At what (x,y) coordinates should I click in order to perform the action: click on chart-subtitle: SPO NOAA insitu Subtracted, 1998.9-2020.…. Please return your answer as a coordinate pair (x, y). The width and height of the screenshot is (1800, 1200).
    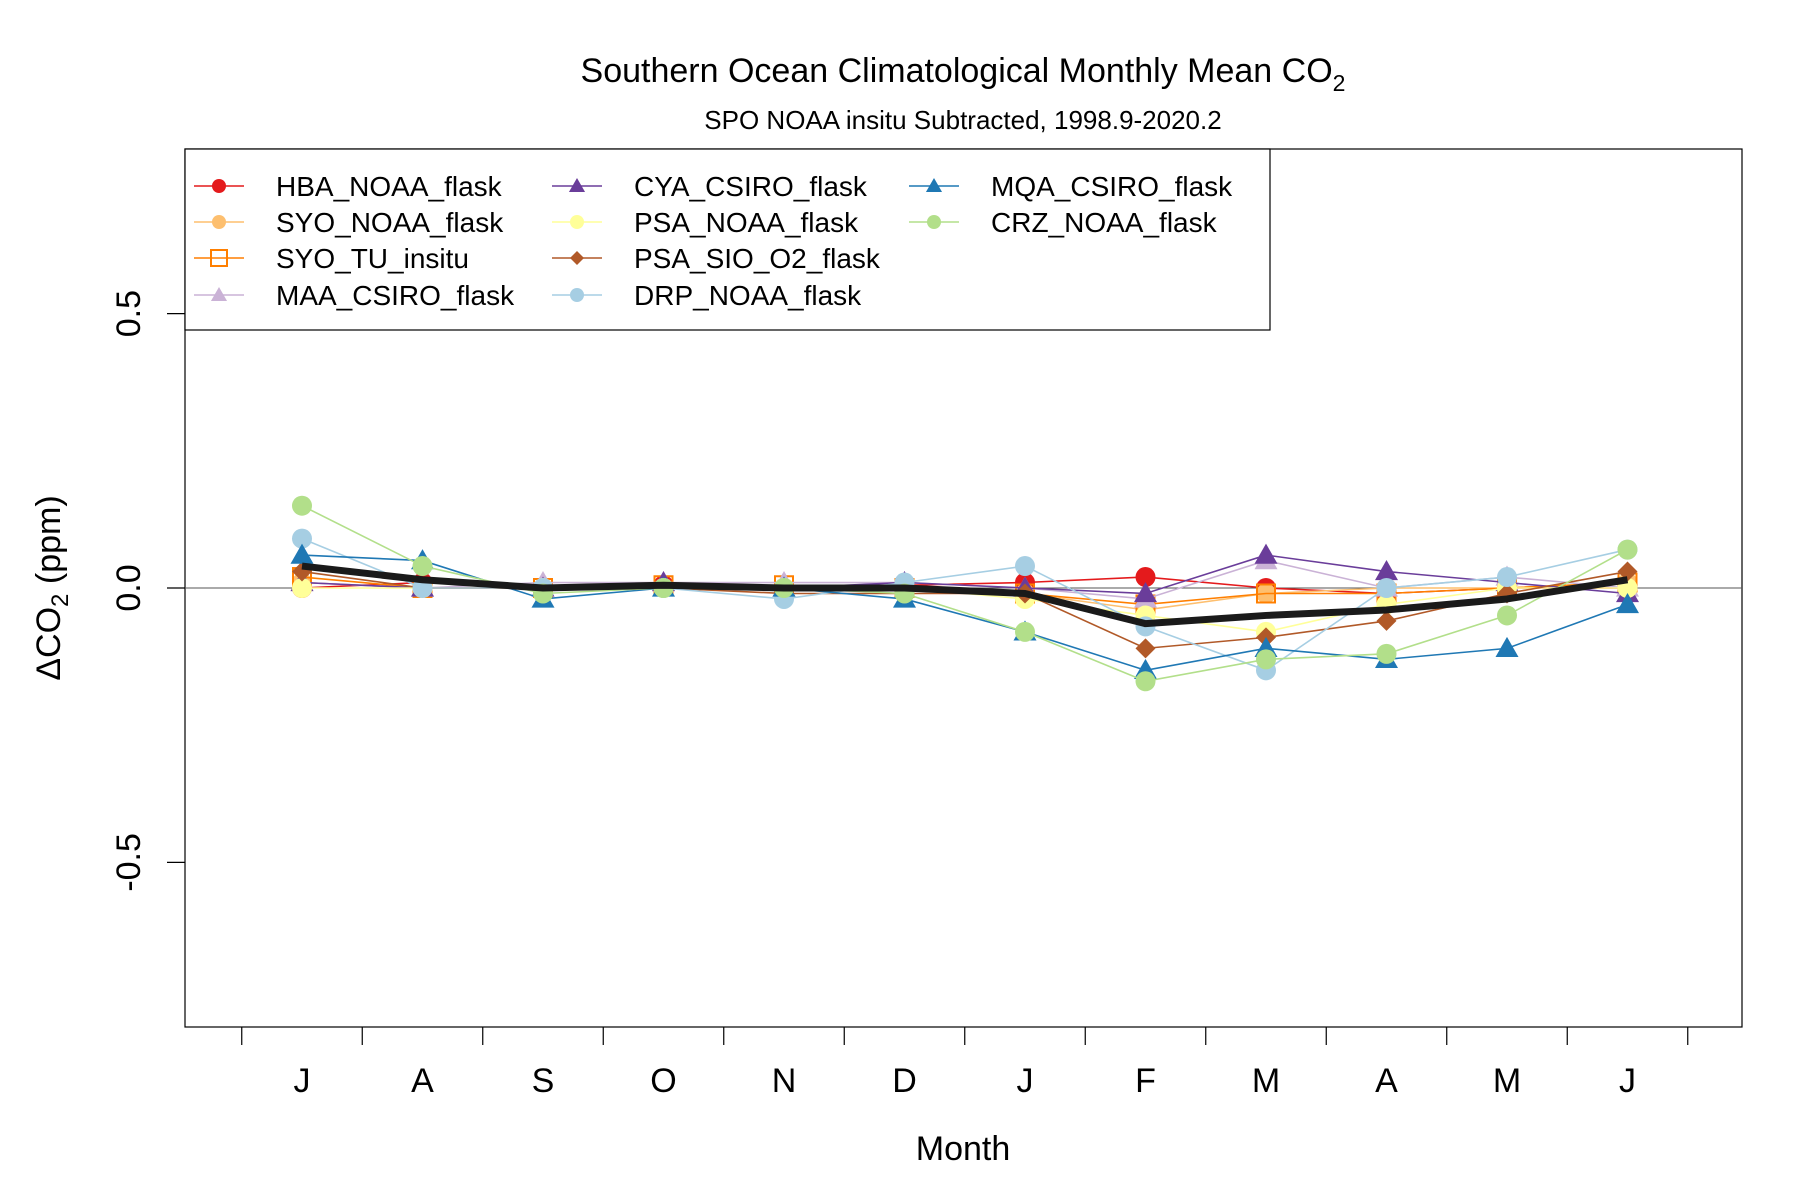
    Looking at the image, I should click on (962, 120).